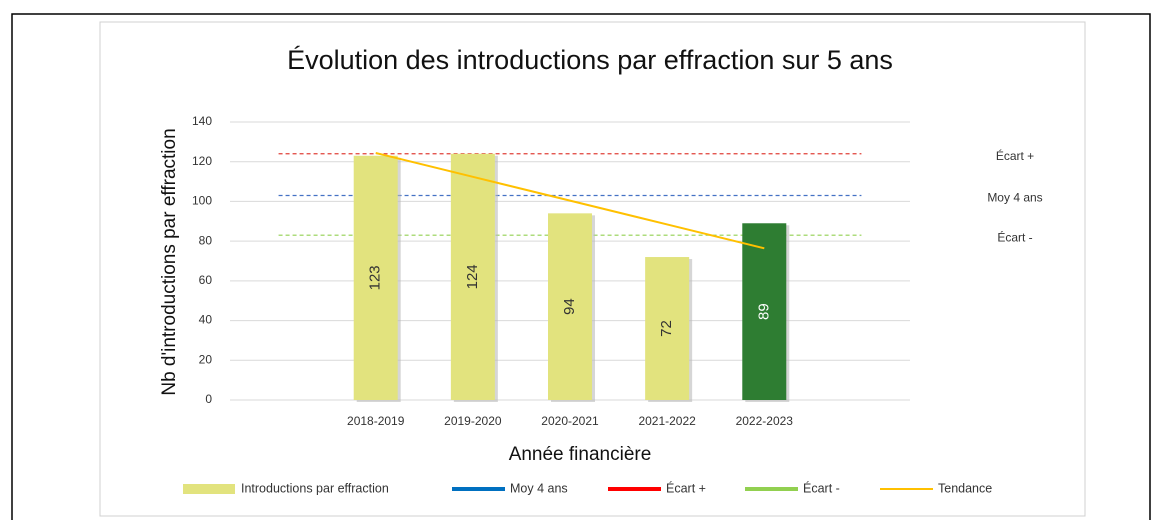 Image resolution: width=1163 pixels, height=520 pixels. I want to click on x-tick-label: 2019-2020, so click(473, 421).